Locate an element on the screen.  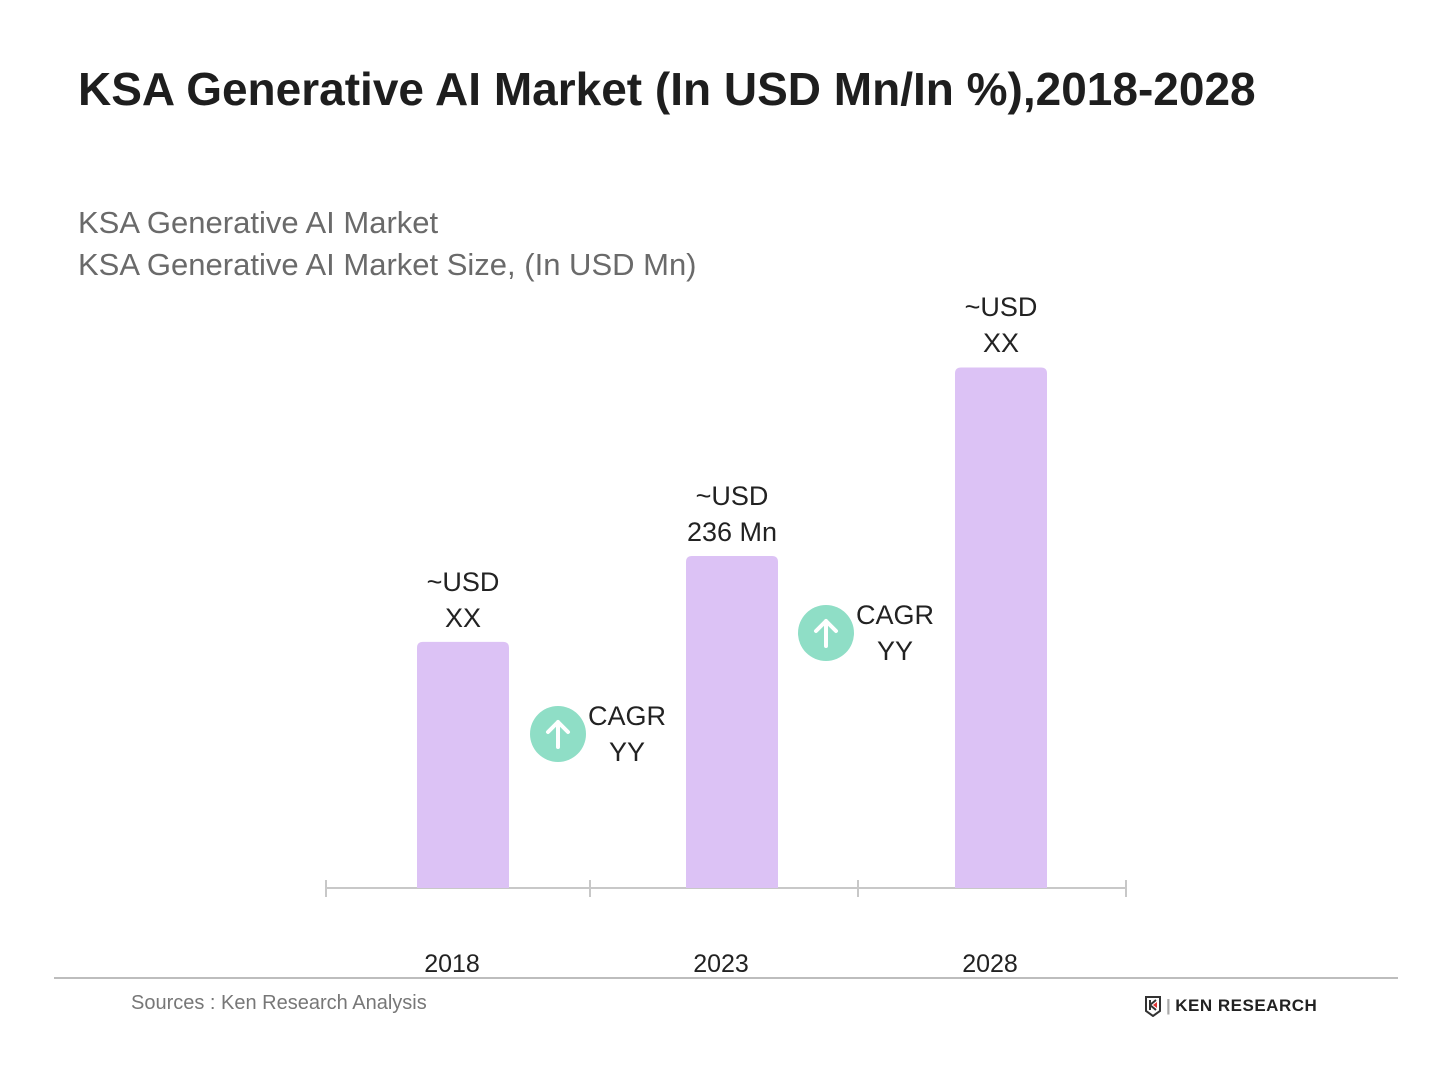
data-label: ~USD 236 Mn is located at coordinates (732, 514).